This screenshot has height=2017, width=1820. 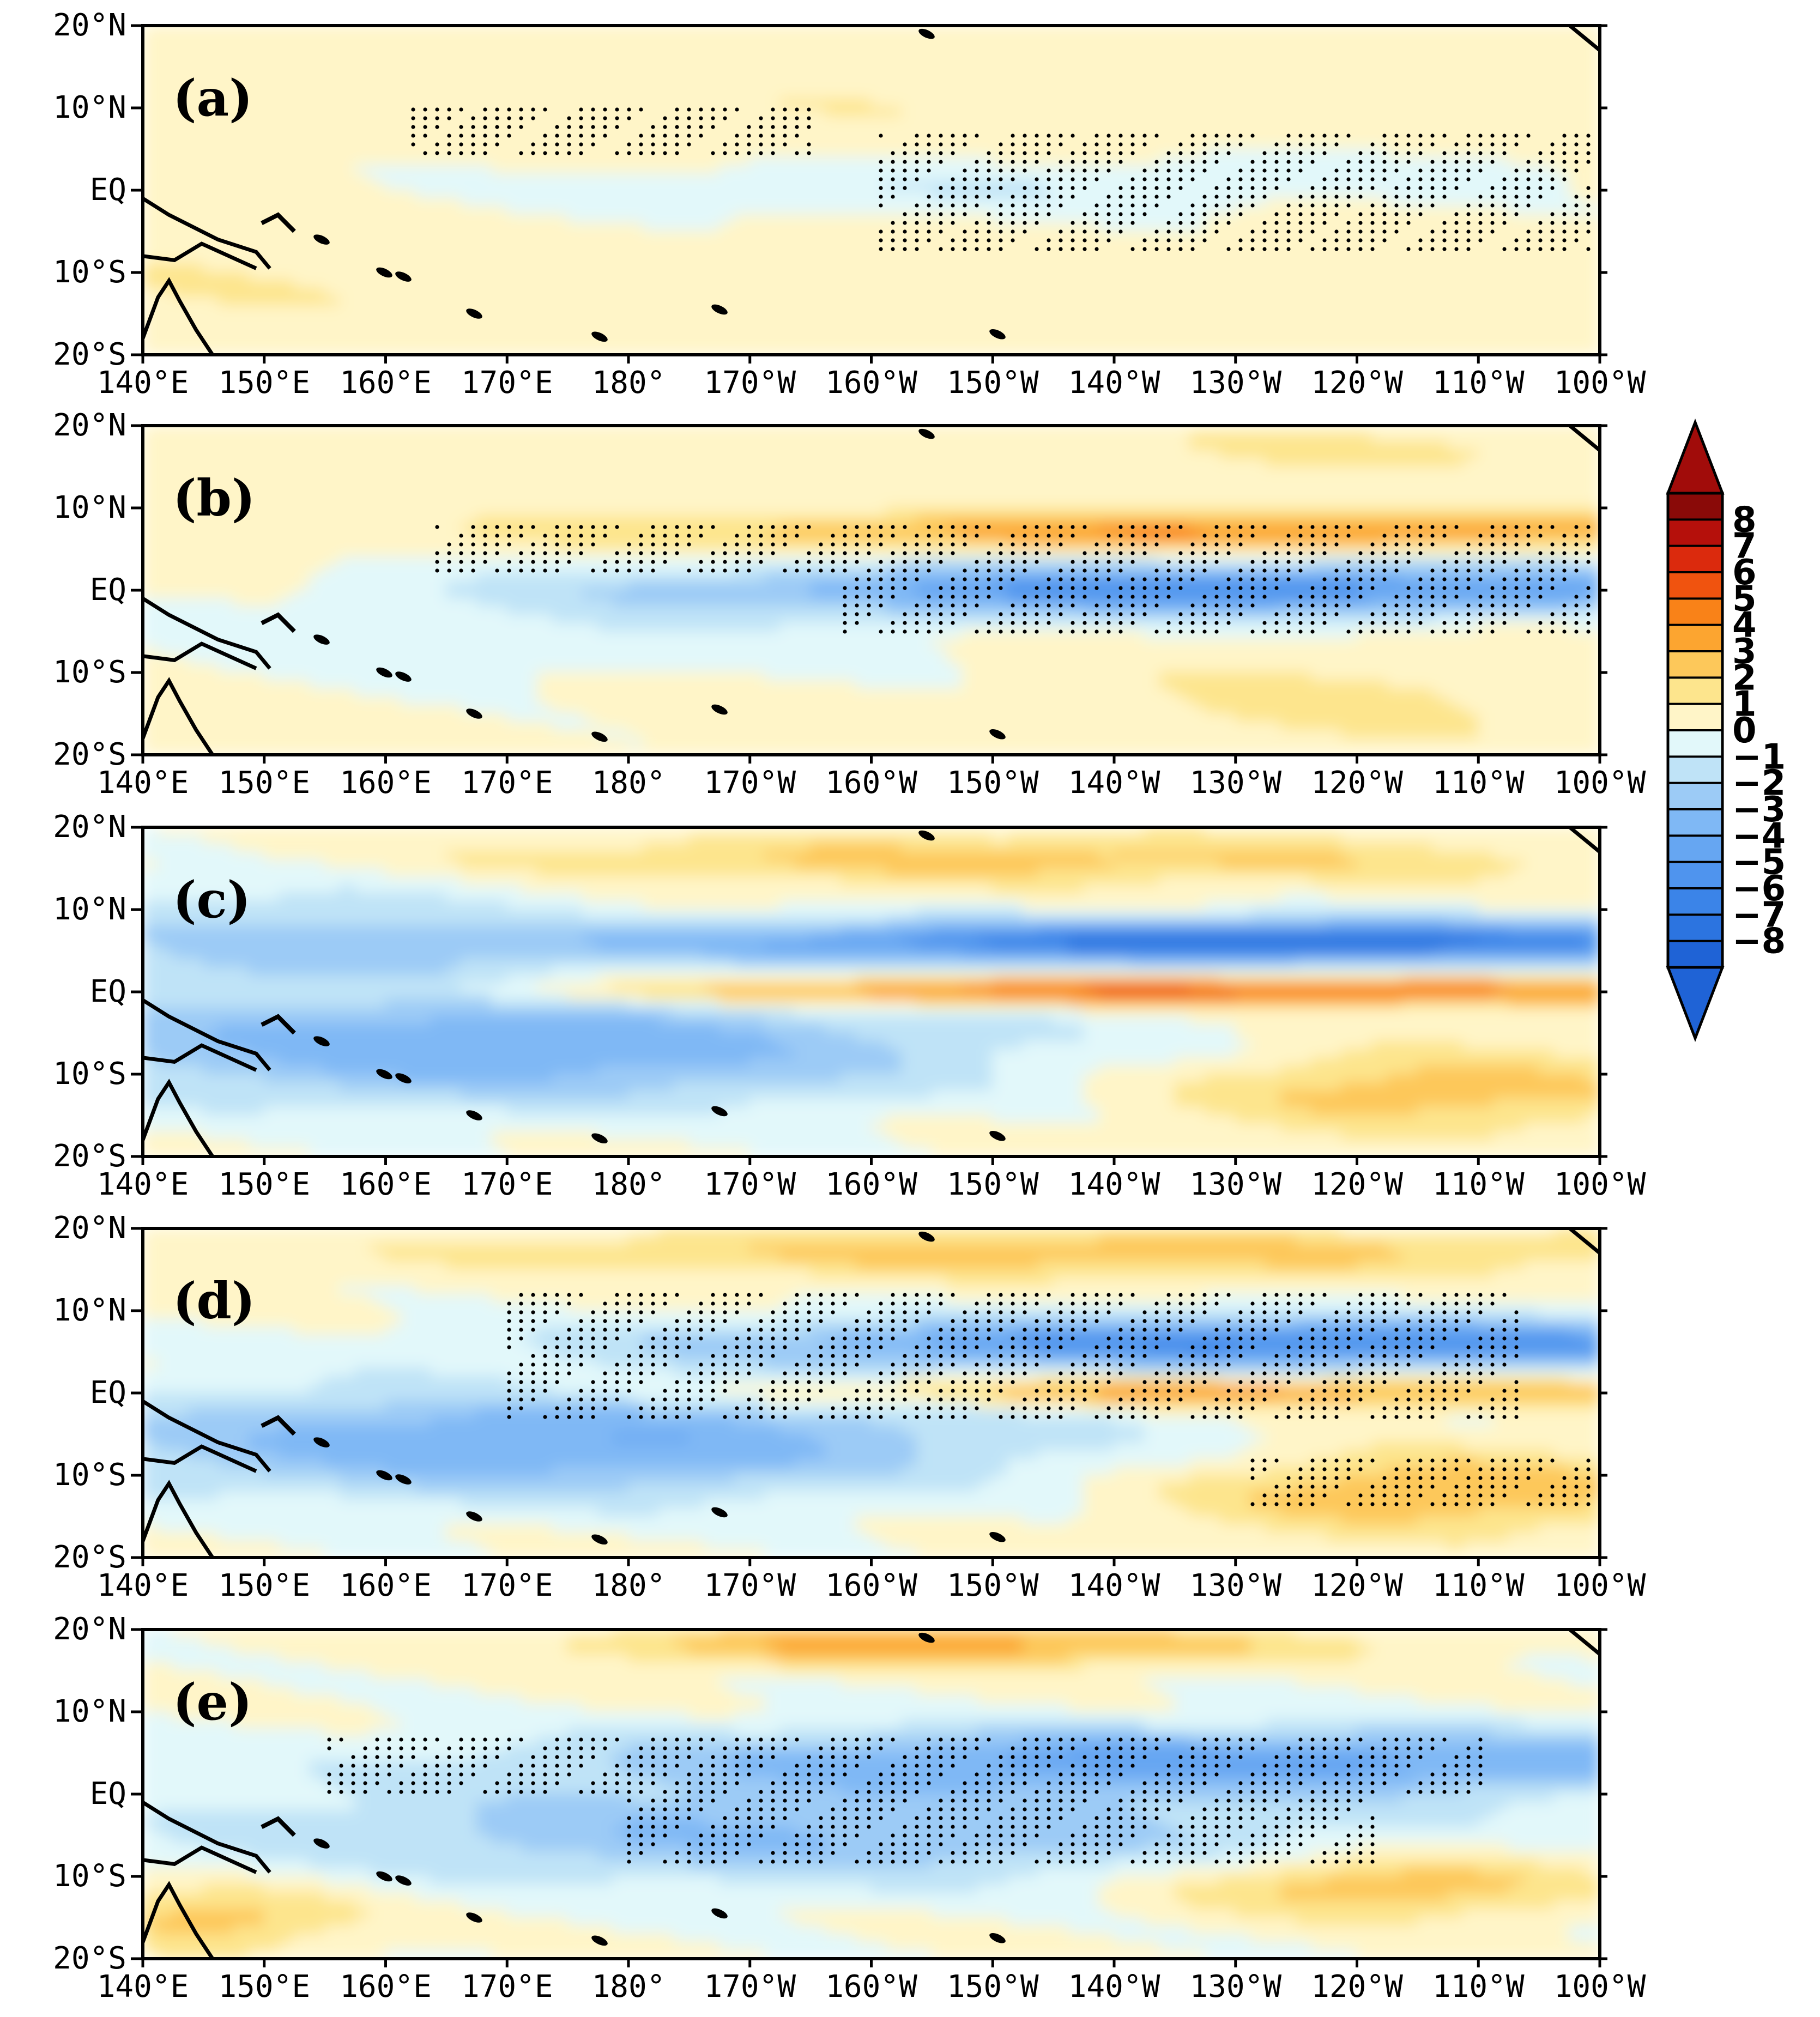 I want to click on colorbar-over-arrow, so click(x=1695, y=457).